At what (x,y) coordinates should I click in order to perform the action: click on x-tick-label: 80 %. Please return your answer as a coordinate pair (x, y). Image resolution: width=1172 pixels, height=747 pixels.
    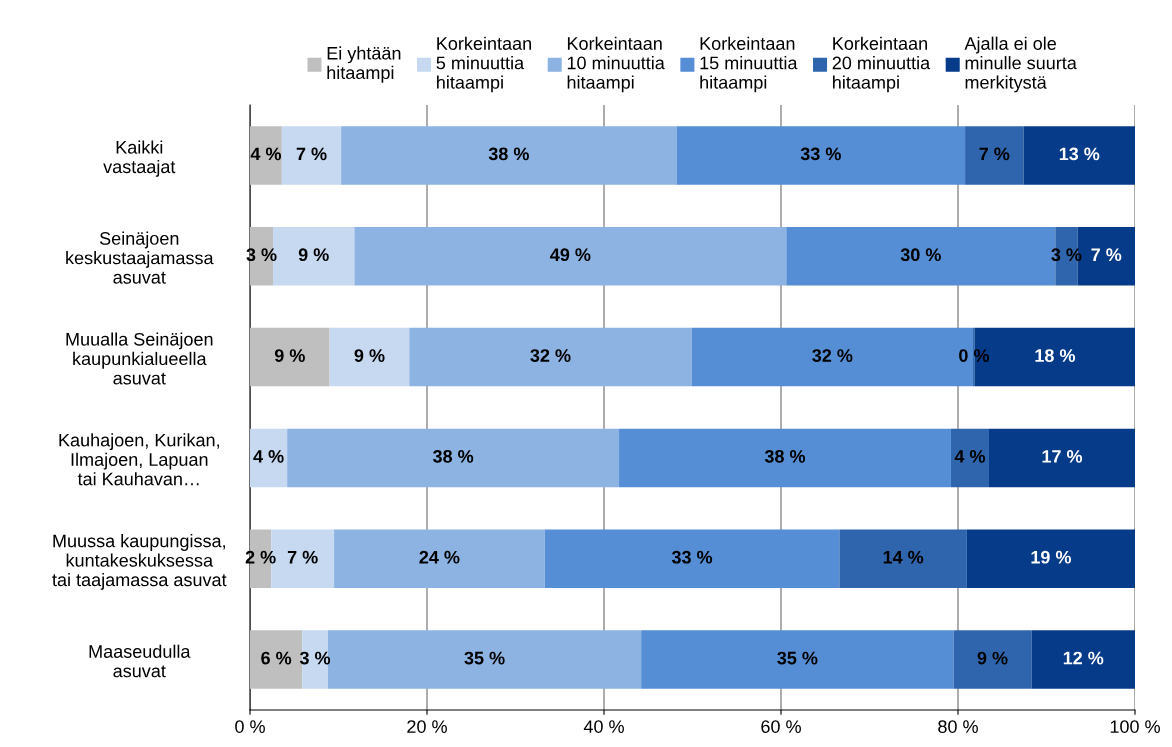
    Looking at the image, I should click on (958, 726).